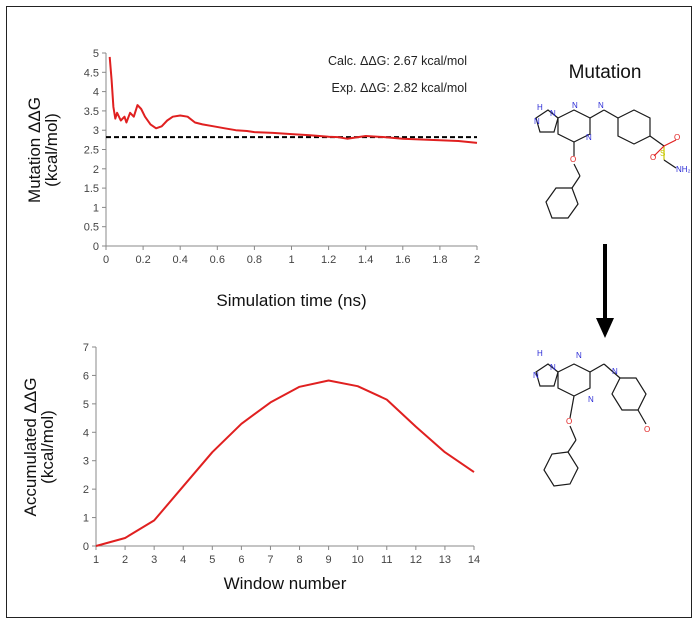  Describe the element at coordinates (591, 418) in the screenshot. I see `molecule-bottom: H N N N N N O O` at that location.